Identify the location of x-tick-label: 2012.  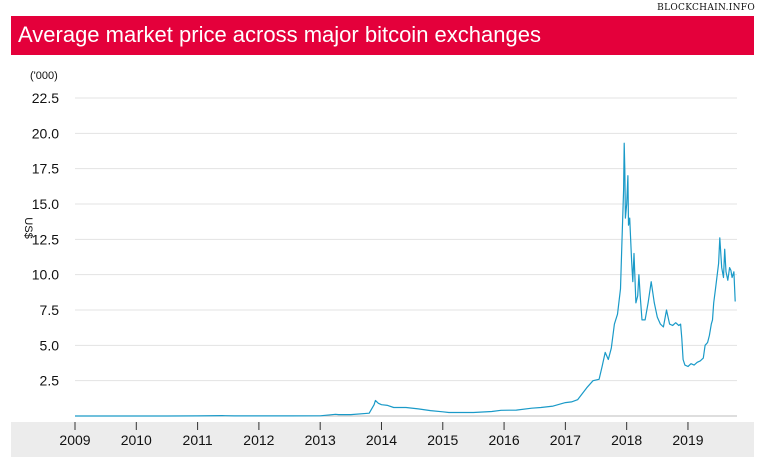
(258, 440).